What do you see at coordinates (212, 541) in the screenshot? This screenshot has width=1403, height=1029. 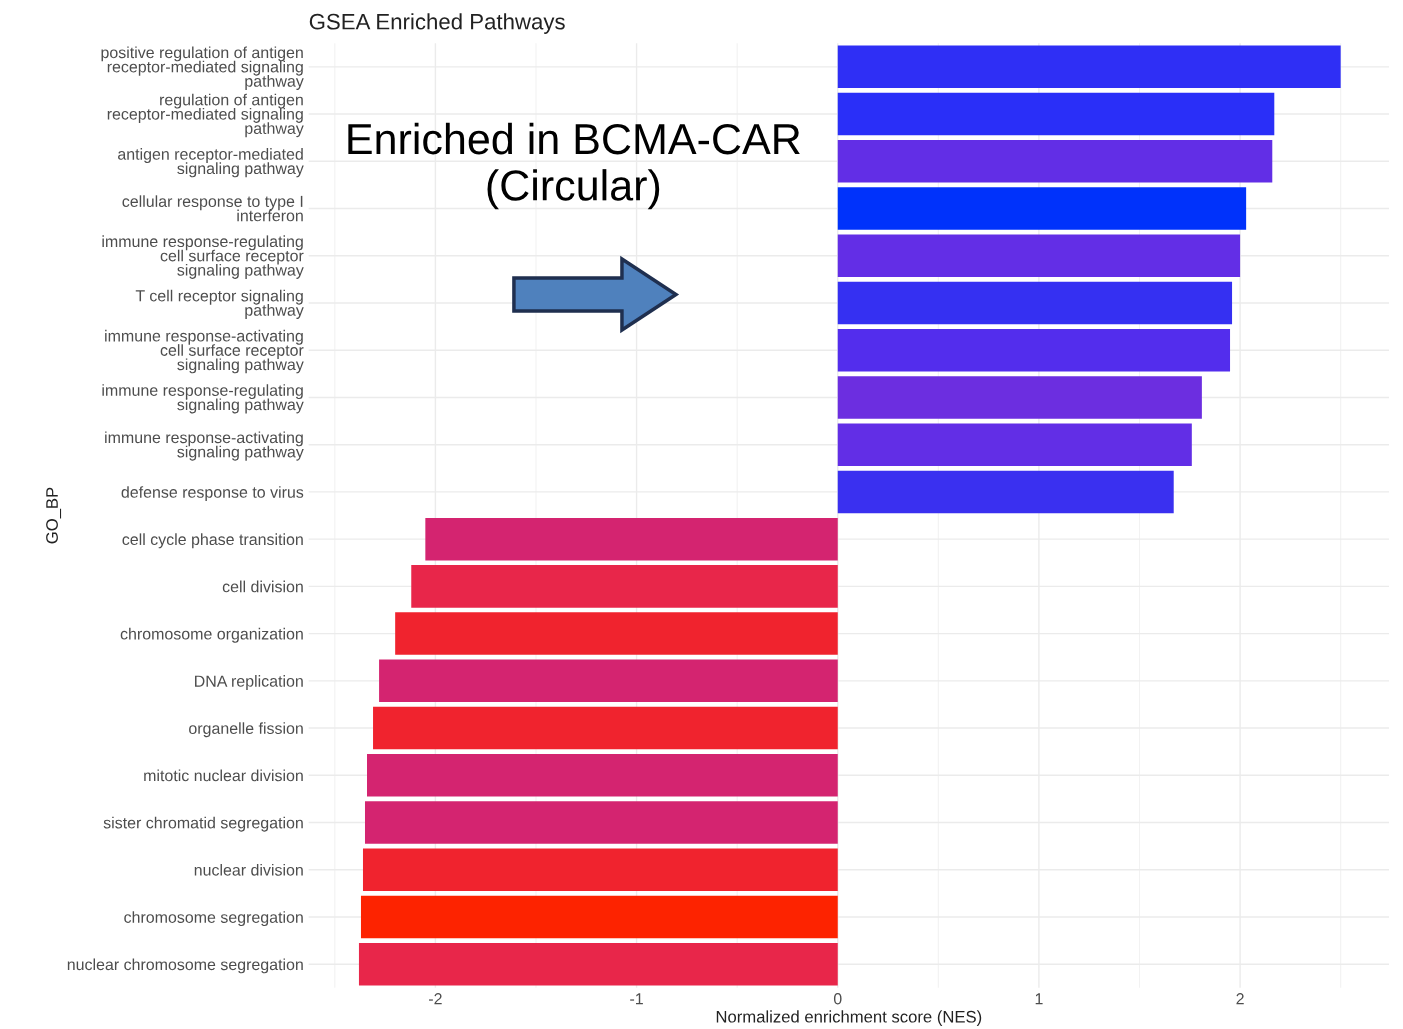 I see `y-tick-label: cell cycle phase transition` at bounding box center [212, 541].